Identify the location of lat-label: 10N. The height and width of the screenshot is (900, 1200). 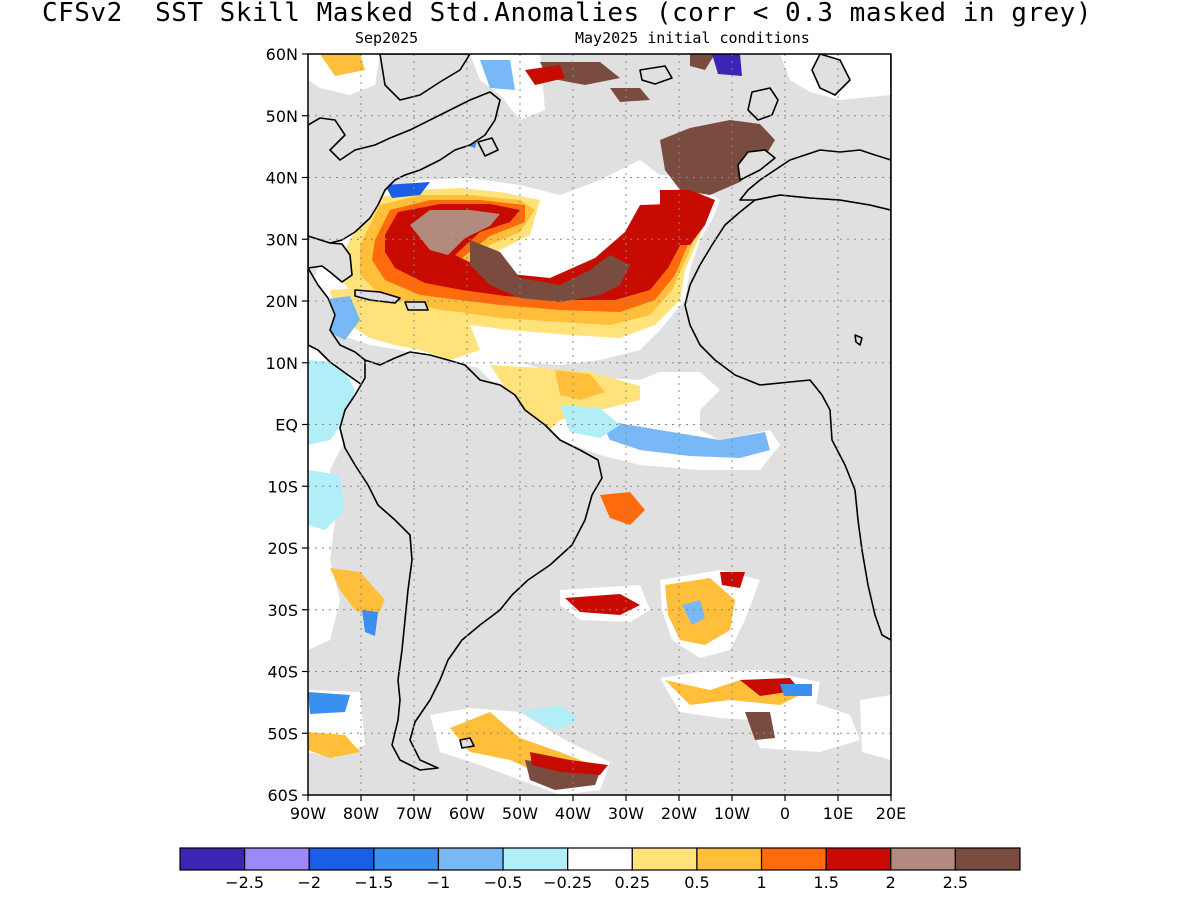
(282, 363).